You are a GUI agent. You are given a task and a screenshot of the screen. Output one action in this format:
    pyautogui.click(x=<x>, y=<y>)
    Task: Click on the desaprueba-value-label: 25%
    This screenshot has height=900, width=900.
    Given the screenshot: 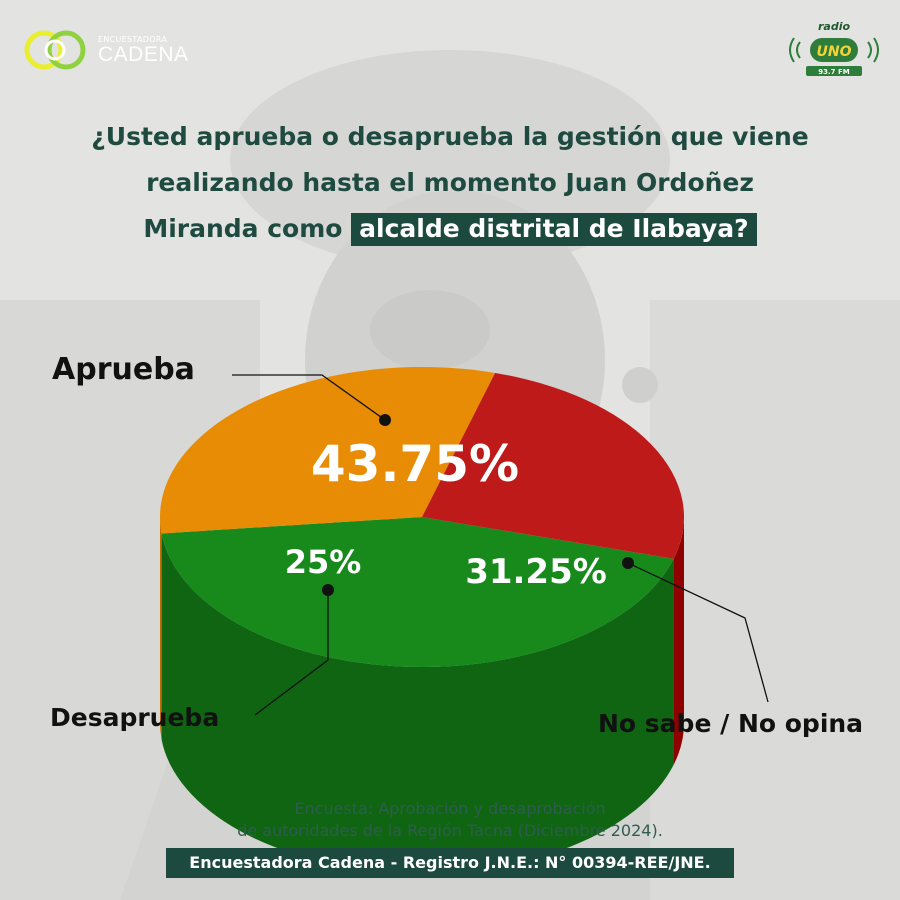 What is the action you would take?
    pyautogui.click(x=323, y=562)
    